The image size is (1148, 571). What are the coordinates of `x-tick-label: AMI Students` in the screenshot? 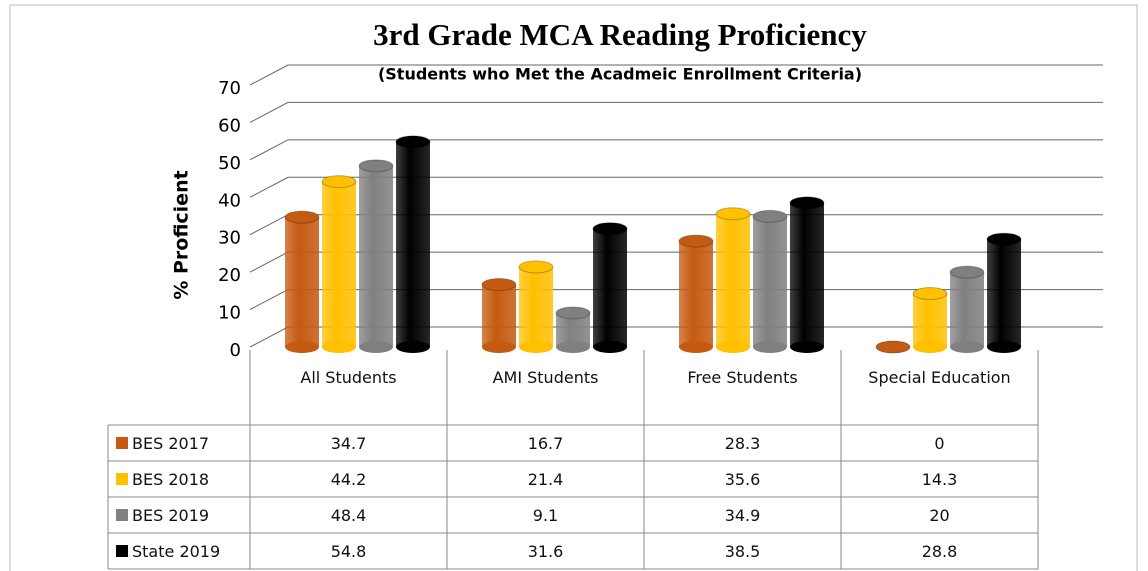 It's located at (545, 377).